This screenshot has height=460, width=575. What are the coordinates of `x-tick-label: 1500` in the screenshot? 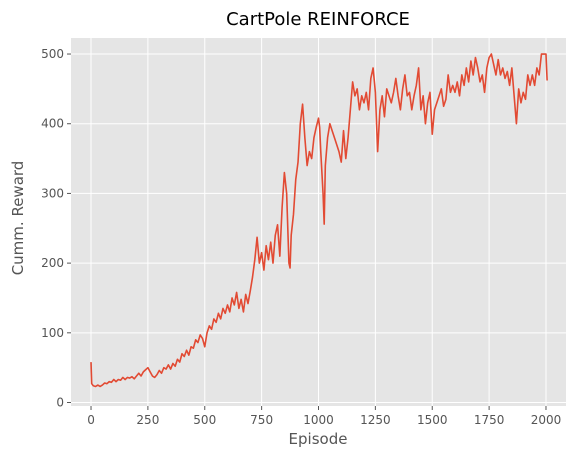 It's located at (432, 420).